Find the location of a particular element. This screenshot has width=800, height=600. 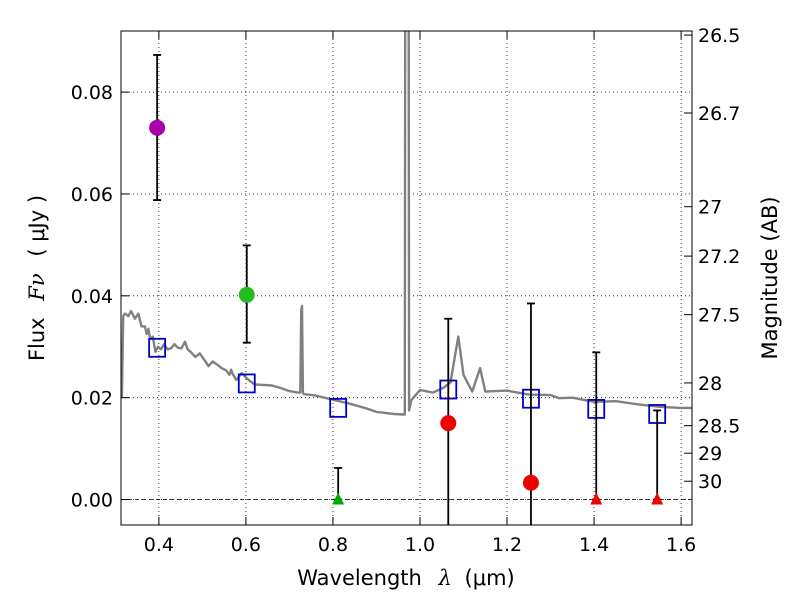

magnitude-tick-label: 28 is located at coordinates (710, 384).